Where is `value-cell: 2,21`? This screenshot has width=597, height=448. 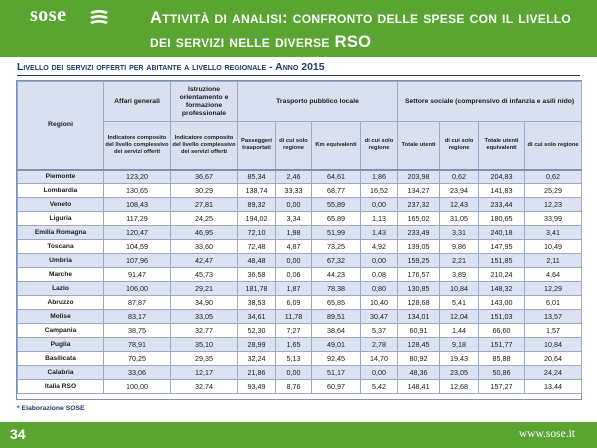 value-cell: 2,21 is located at coordinates (459, 260).